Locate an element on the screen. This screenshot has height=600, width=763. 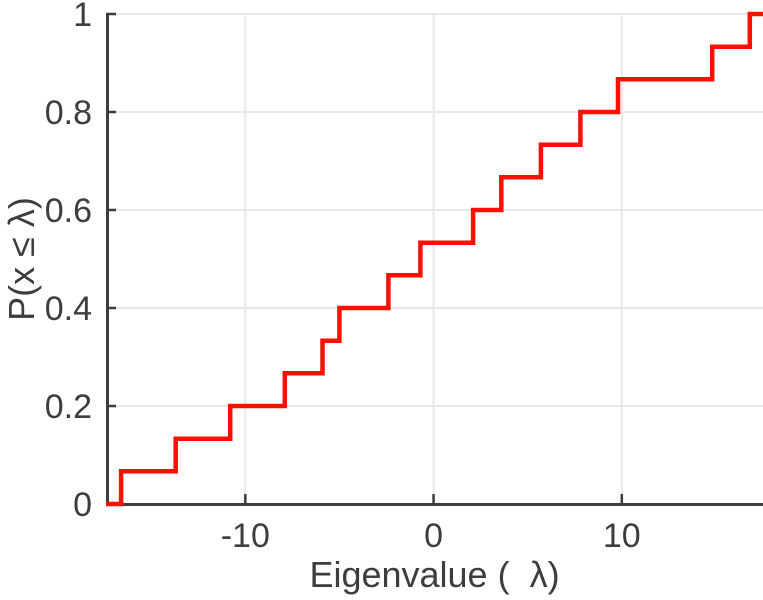
y-axis-label: P(x ≤ λ) is located at coordinates (21, 259).